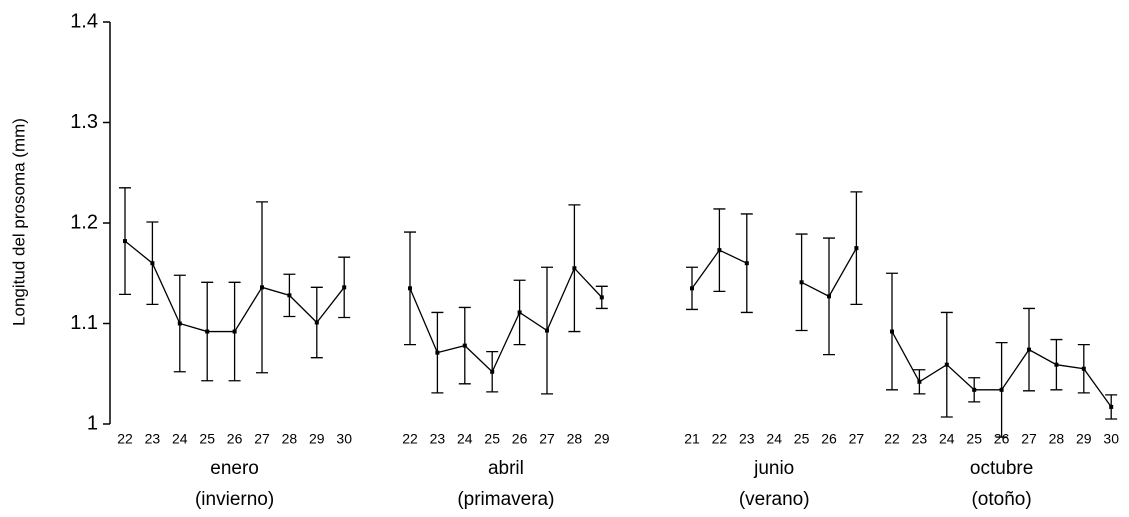 The height and width of the screenshot is (517, 1129). I want to click on group-sublabel: (primavera), so click(505, 499).